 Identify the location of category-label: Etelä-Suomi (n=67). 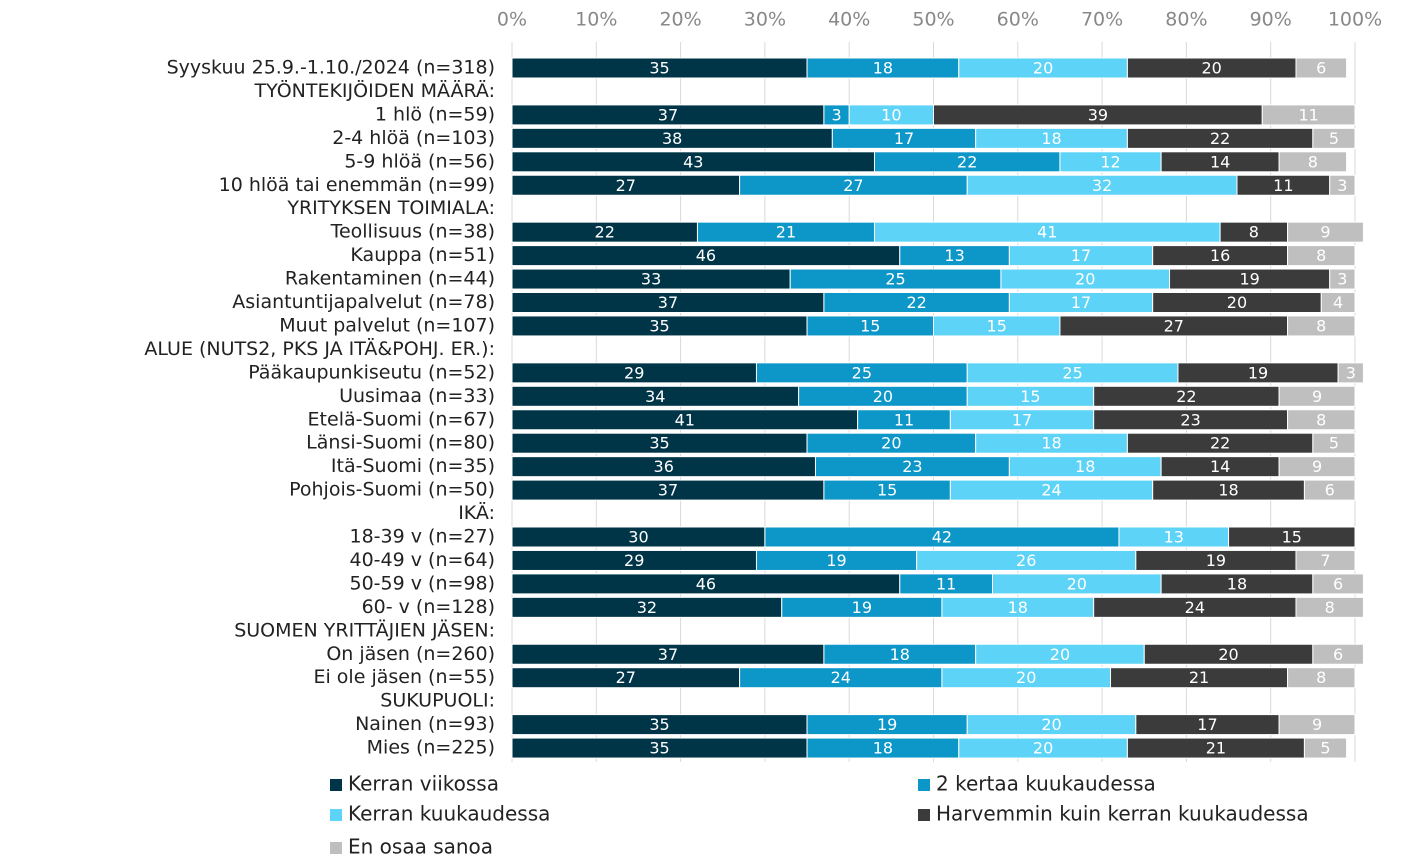
(401, 419).